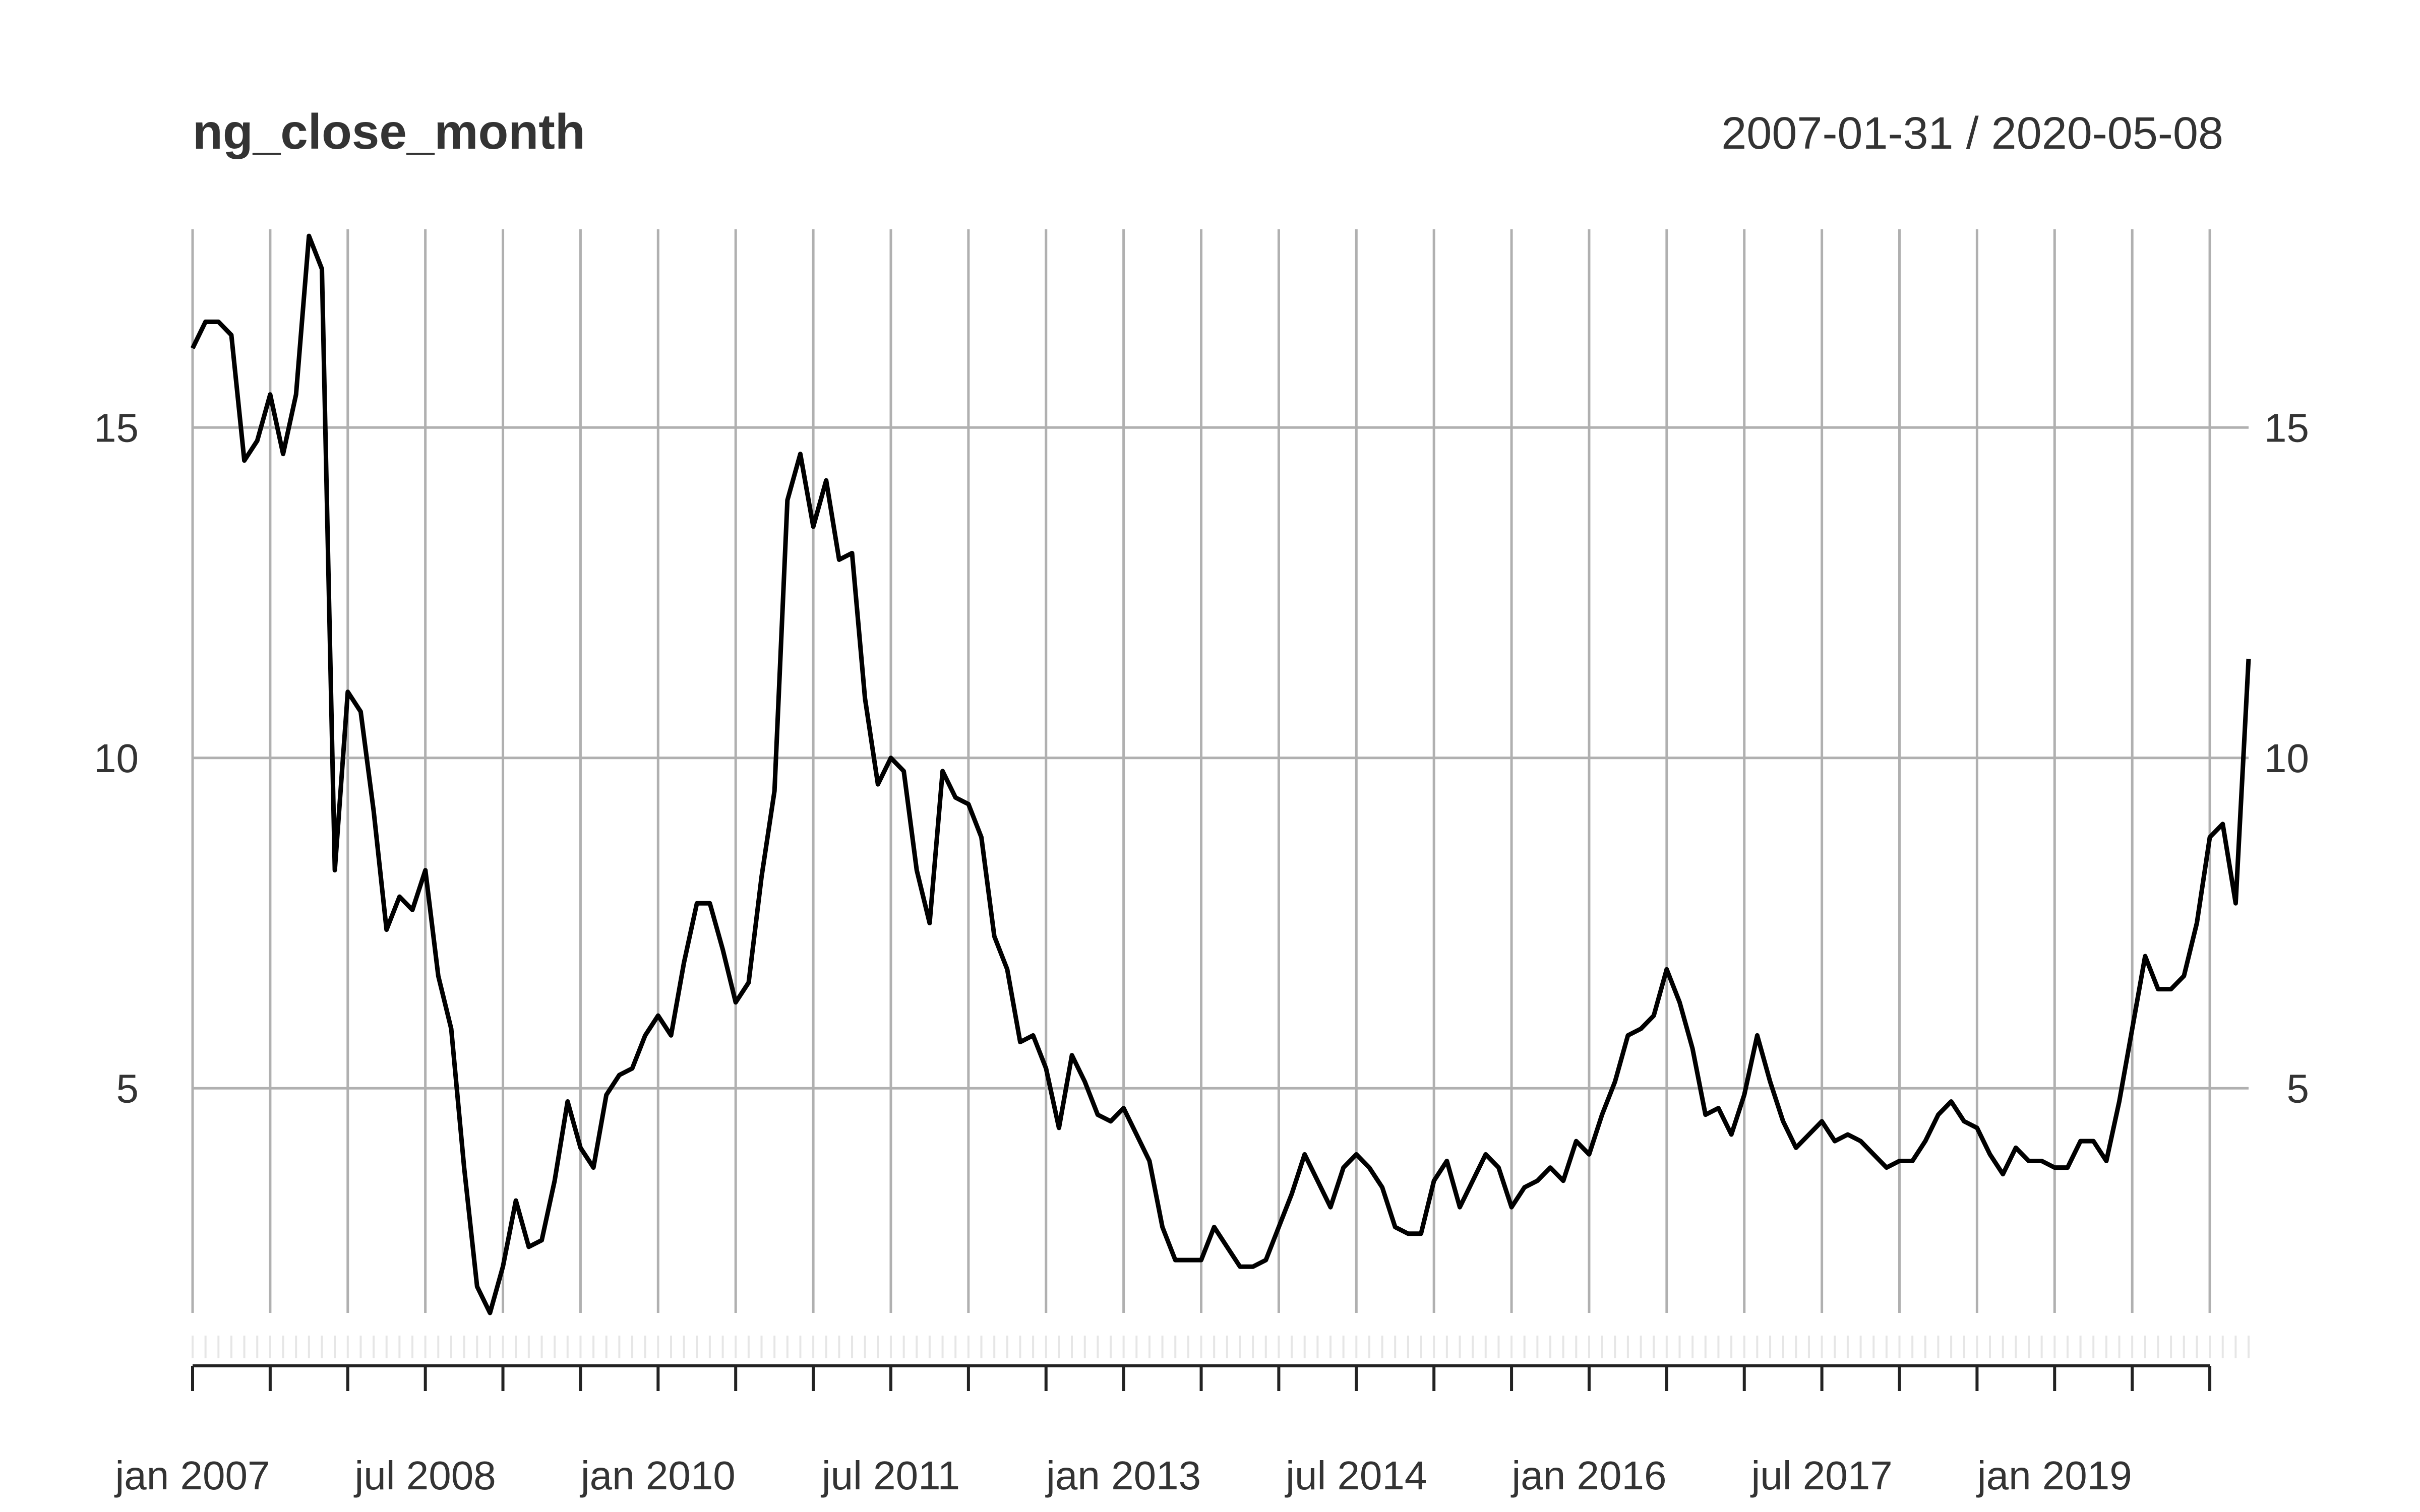  Describe the element at coordinates (2054, 1476) in the screenshot. I see `x-tick-label: jan 2019` at that location.